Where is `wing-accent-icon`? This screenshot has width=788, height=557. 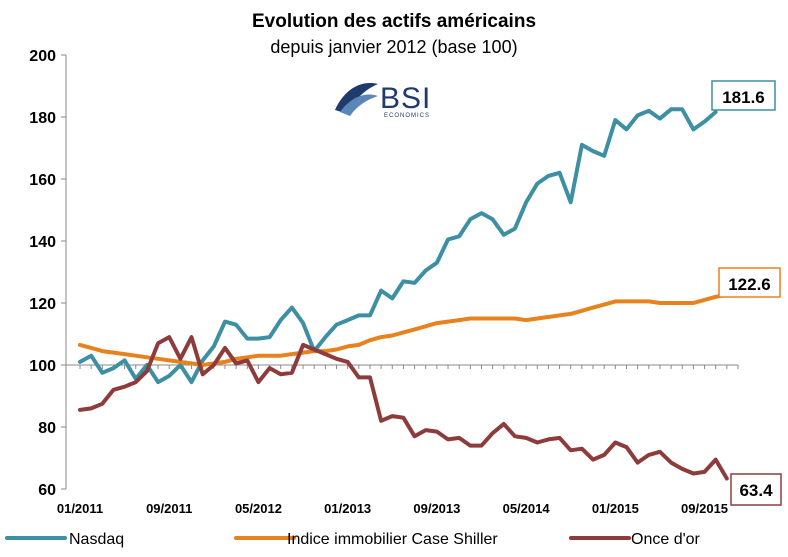
wing-accent-icon is located at coordinates (359, 105).